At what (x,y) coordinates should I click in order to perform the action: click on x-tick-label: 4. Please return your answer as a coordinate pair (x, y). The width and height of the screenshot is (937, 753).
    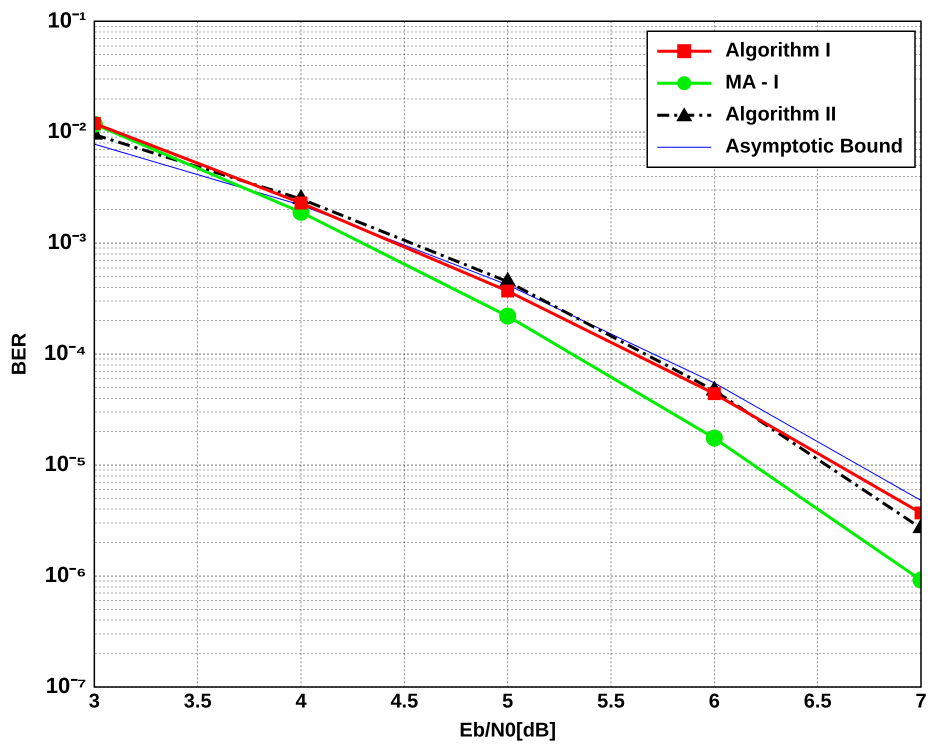
    Looking at the image, I should click on (301, 701).